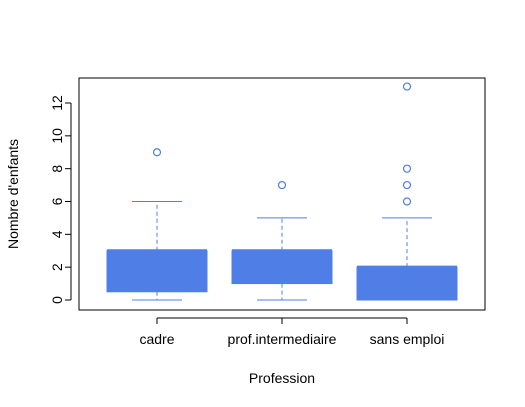  Describe the element at coordinates (57, 300) in the screenshot. I see `y-tick-label: 0` at that location.